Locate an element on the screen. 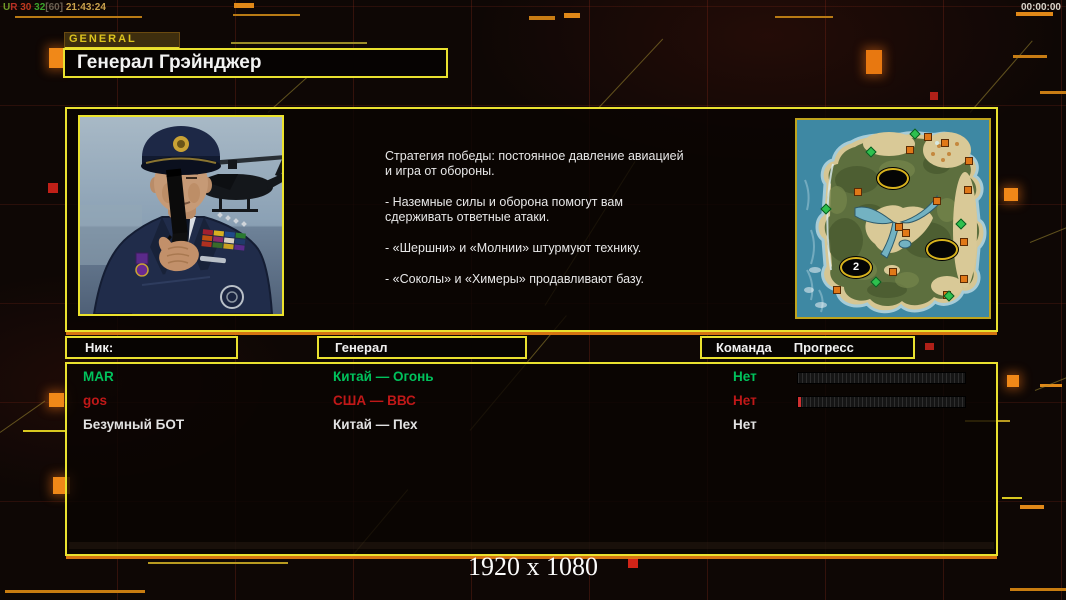  briefing-paragraph: - «Шершни» и «Молнии» штурмуют технику. is located at coordinates (513, 248).